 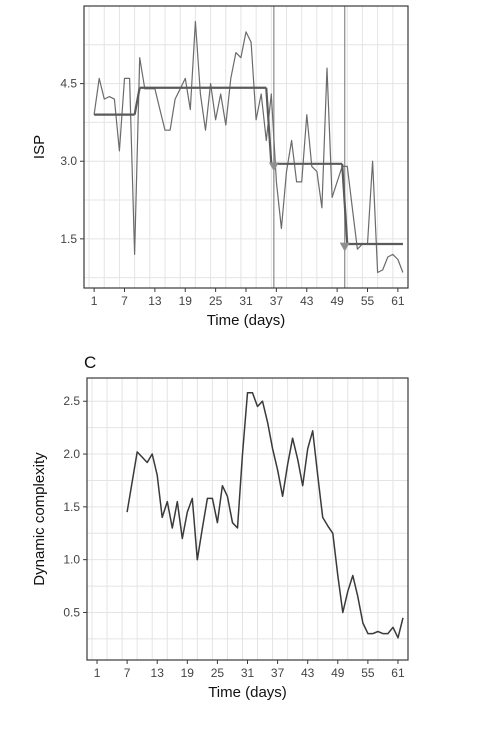 I want to click on y-tick-label: 0.5, so click(x=71, y=612).